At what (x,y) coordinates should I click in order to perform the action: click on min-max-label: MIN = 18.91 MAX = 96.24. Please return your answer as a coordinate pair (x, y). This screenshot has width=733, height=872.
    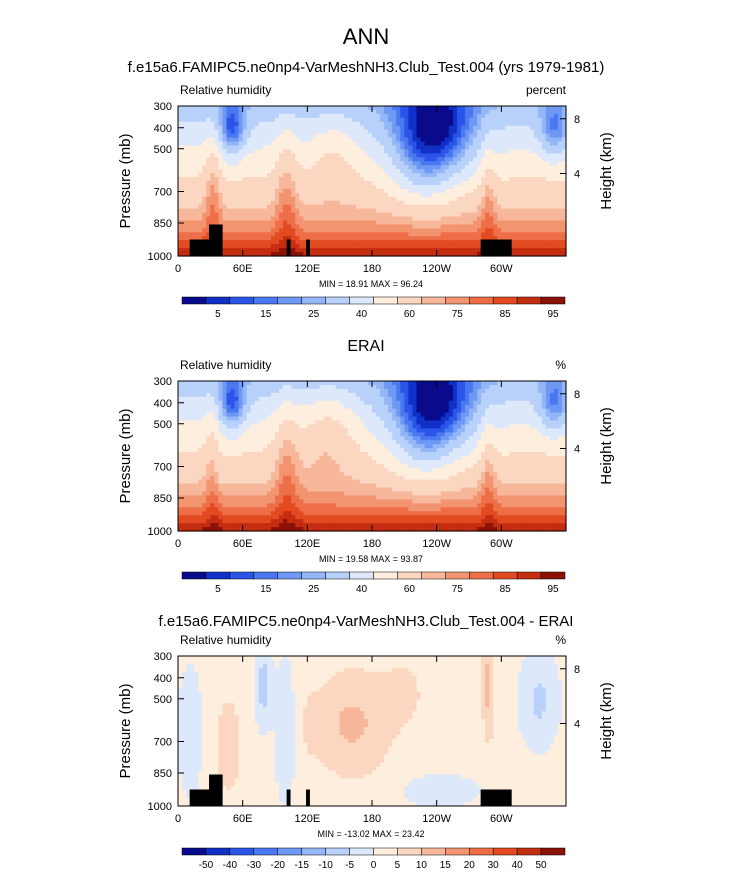
    Looking at the image, I should click on (371, 284).